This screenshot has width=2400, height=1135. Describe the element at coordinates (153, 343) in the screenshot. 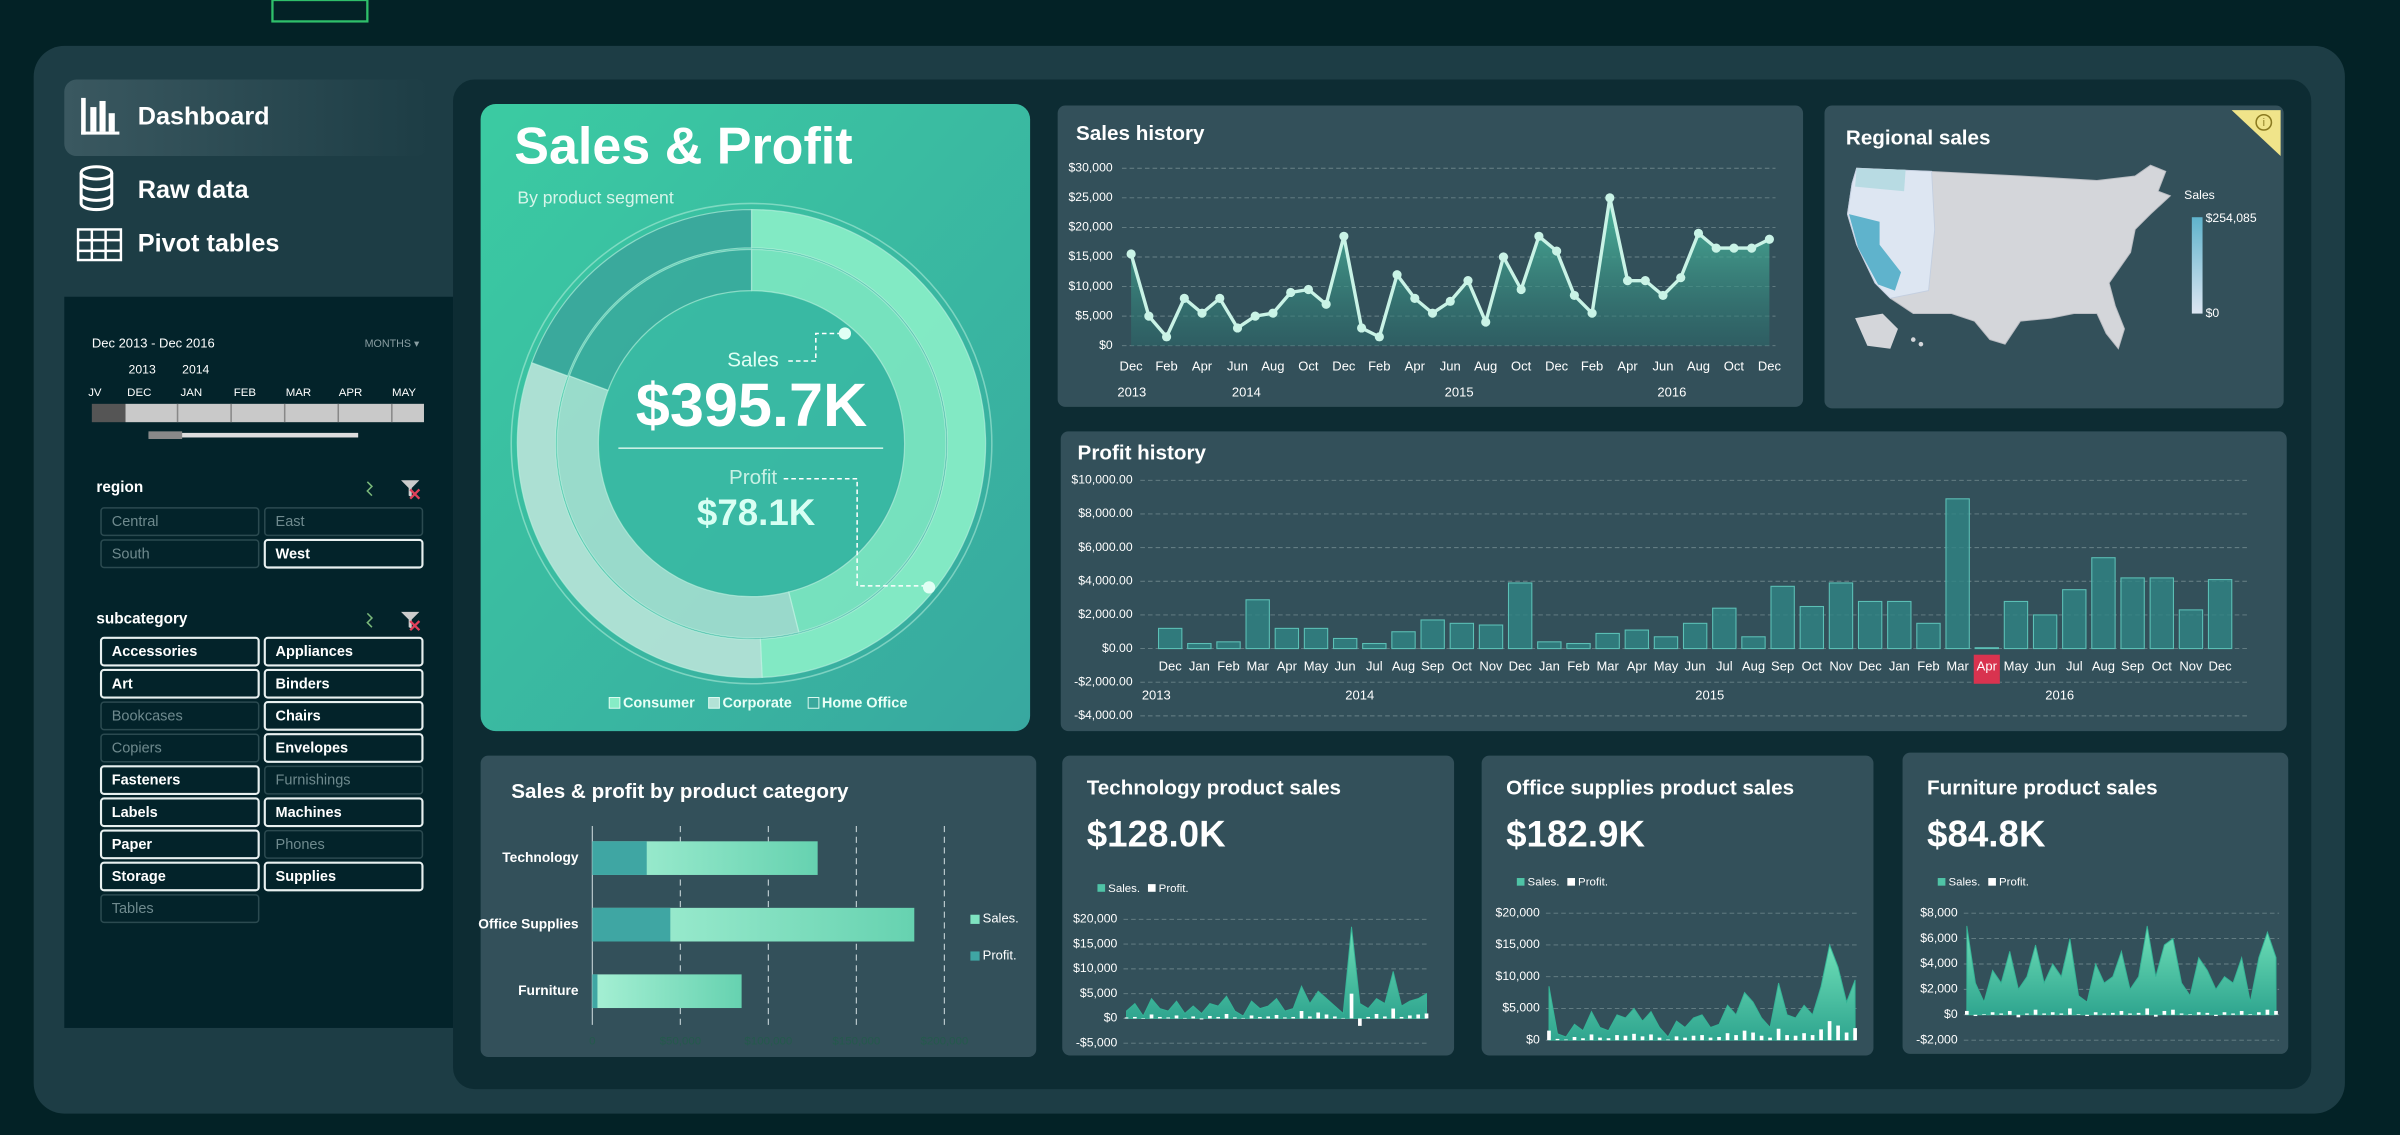

I see `timeline-range: Dec 2013 - Dec 2016` at that location.